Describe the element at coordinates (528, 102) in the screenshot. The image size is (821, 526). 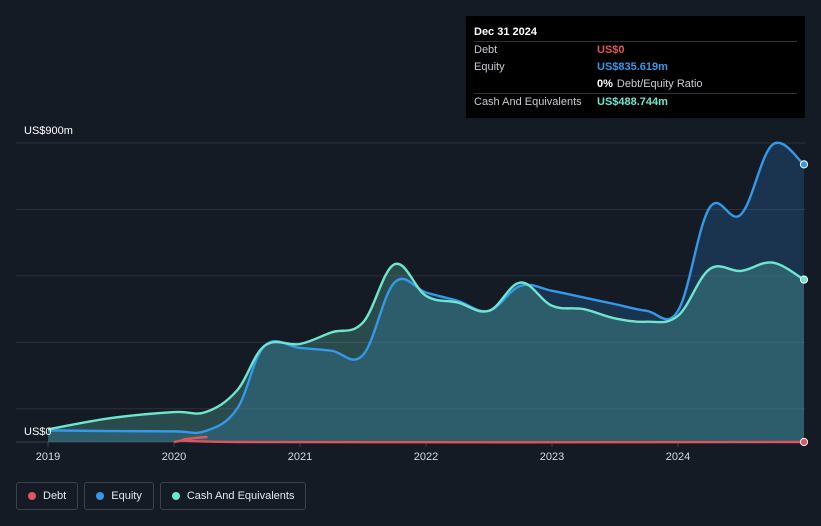
I see `tooltip-cash-label: Cash And Equivalents` at that location.